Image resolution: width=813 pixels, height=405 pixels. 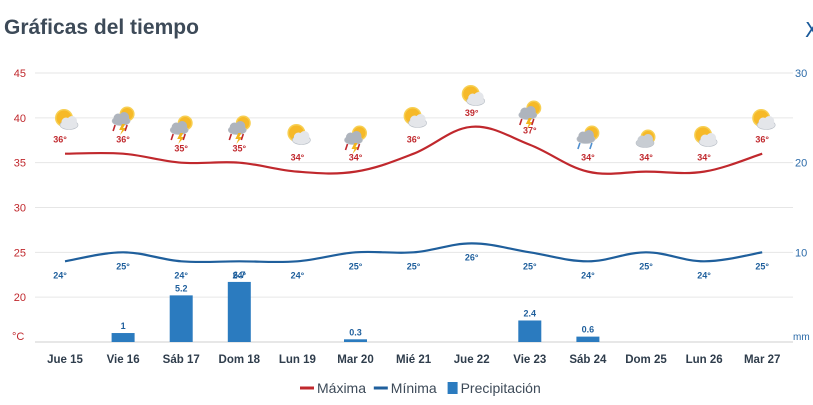 I want to click on y-tick-left: 40, so click(x=20, y=119).